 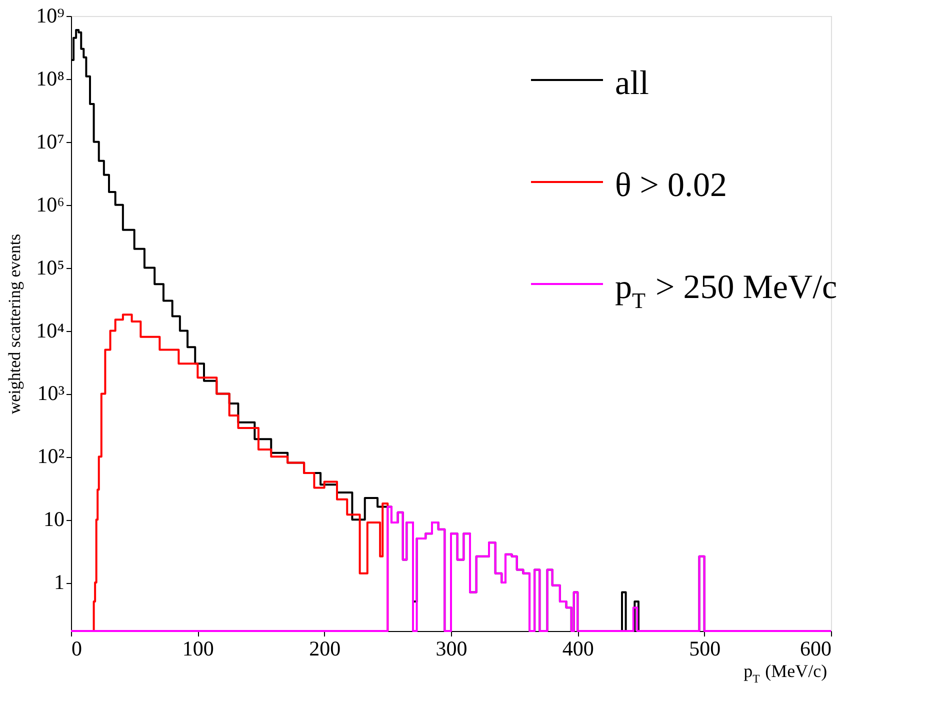 What do you see at coordinates (325, 648) in the screenshot?
I see `x-tick-label: 200` at bounding box center [325, 648].